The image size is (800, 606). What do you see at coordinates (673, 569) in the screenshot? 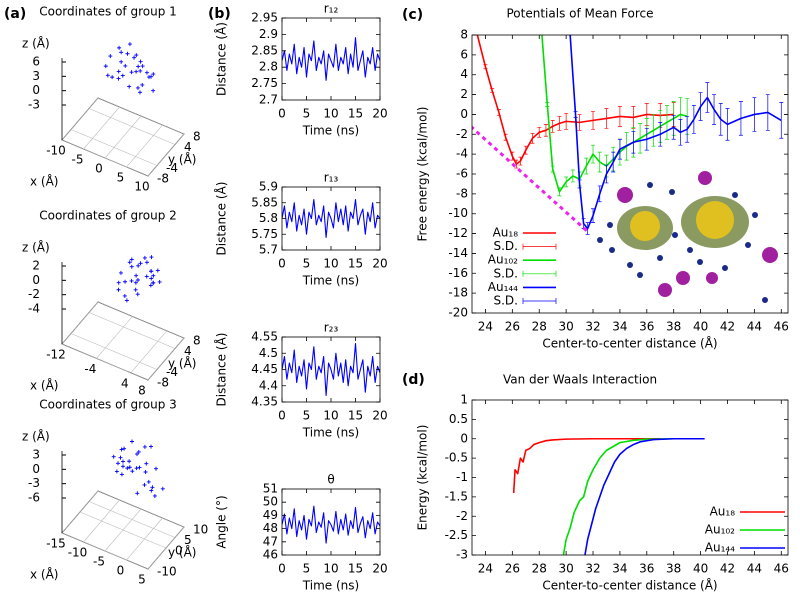
I see `x-tick-label: 38` at bounding box center [673, 569].